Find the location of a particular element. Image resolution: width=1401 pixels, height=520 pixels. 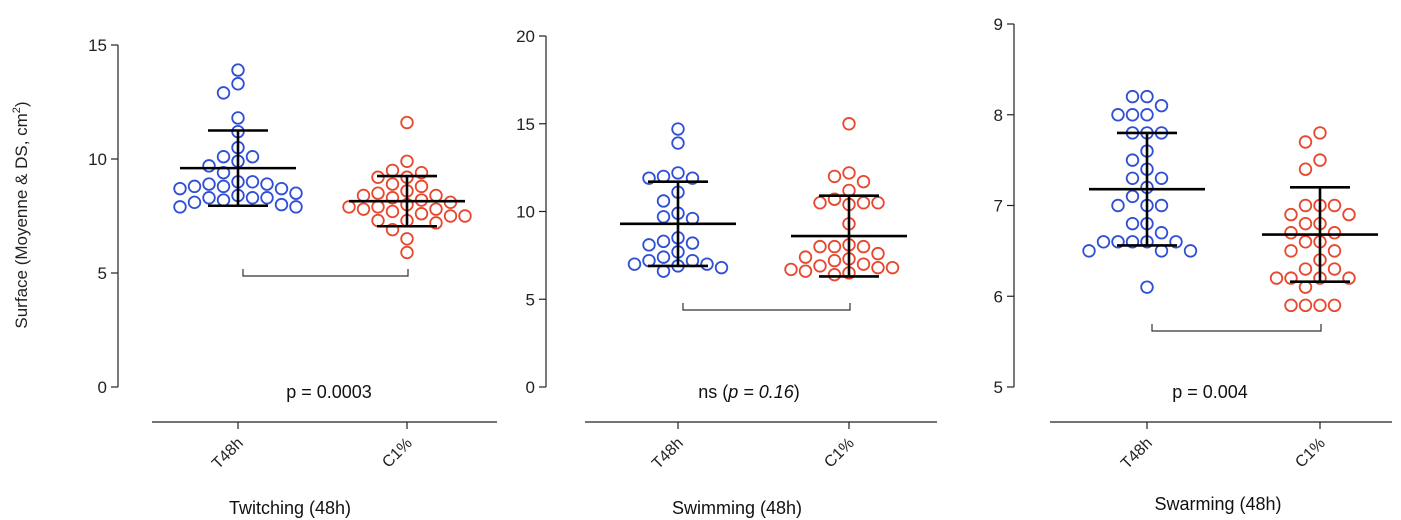

y-tick-label: 0 is located at coordinates (102, 387).